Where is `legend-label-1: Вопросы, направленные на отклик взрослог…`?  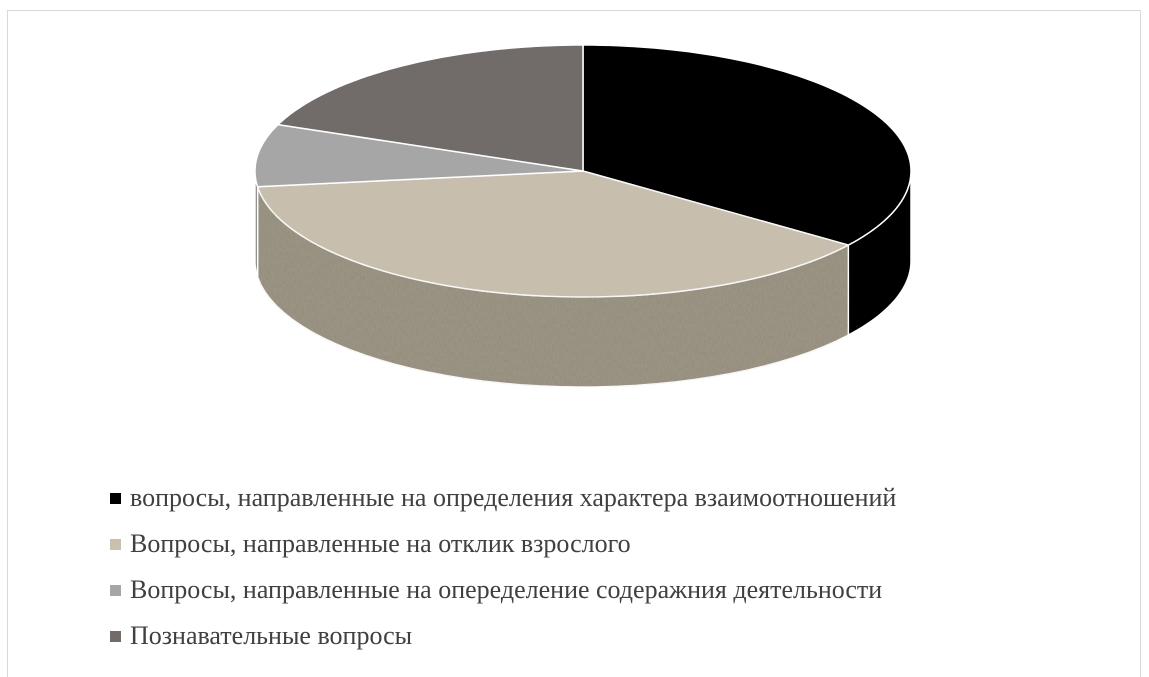
legend-label-1: Вопросы, направленные на отклик взрослог… is located at coordinates (380, 543).